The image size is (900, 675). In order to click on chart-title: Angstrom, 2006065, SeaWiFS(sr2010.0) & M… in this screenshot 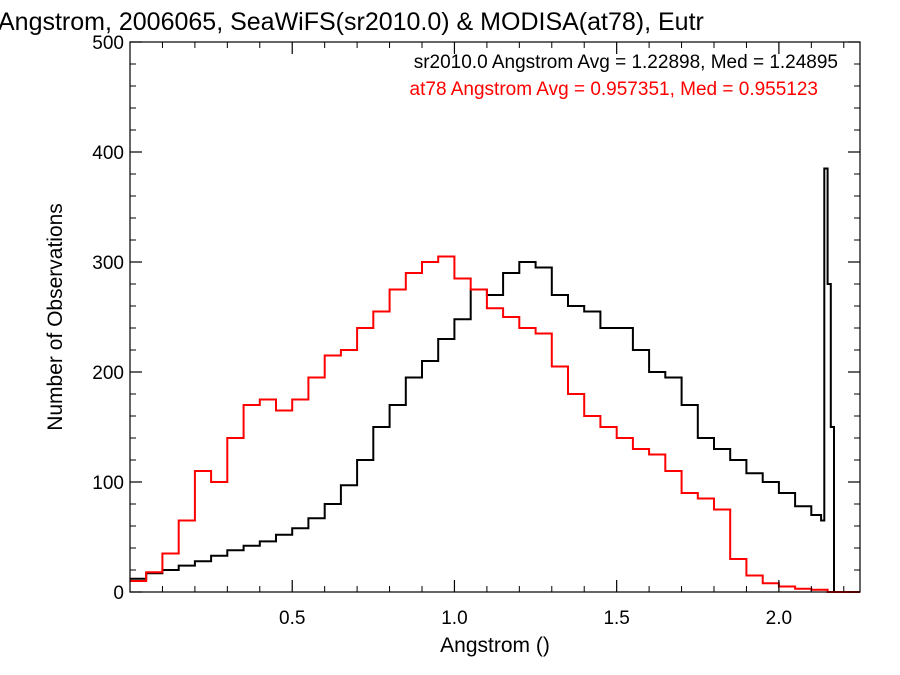, I will do `click(352, 22)`.